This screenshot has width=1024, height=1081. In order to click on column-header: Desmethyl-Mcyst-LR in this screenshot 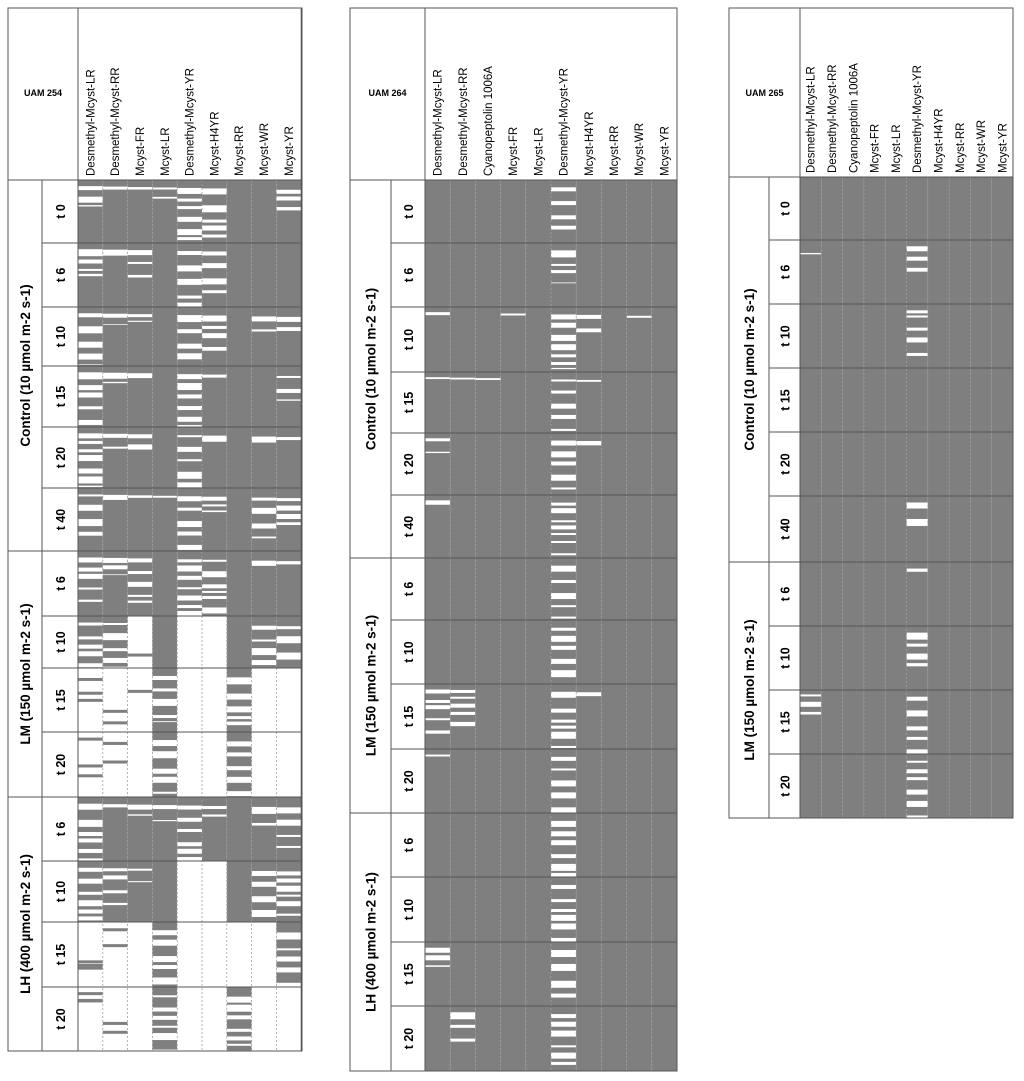, I will do `click(812, 119)`.